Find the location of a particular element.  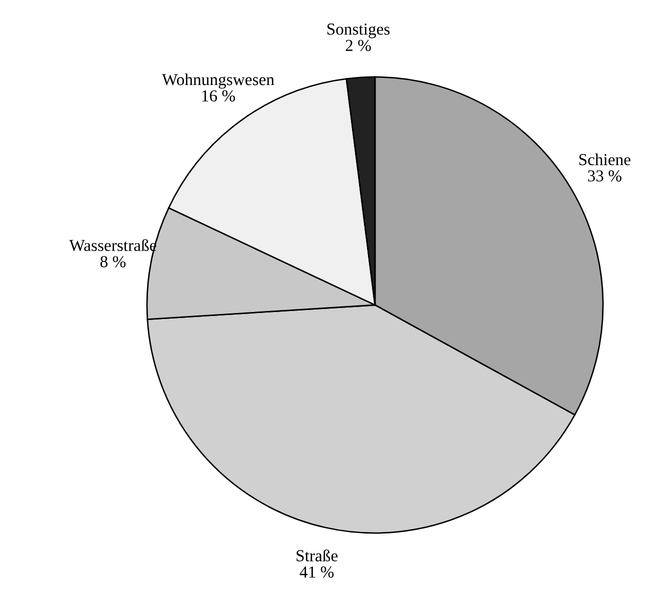

data-label: 2 % is located at coordinates (358, 46).